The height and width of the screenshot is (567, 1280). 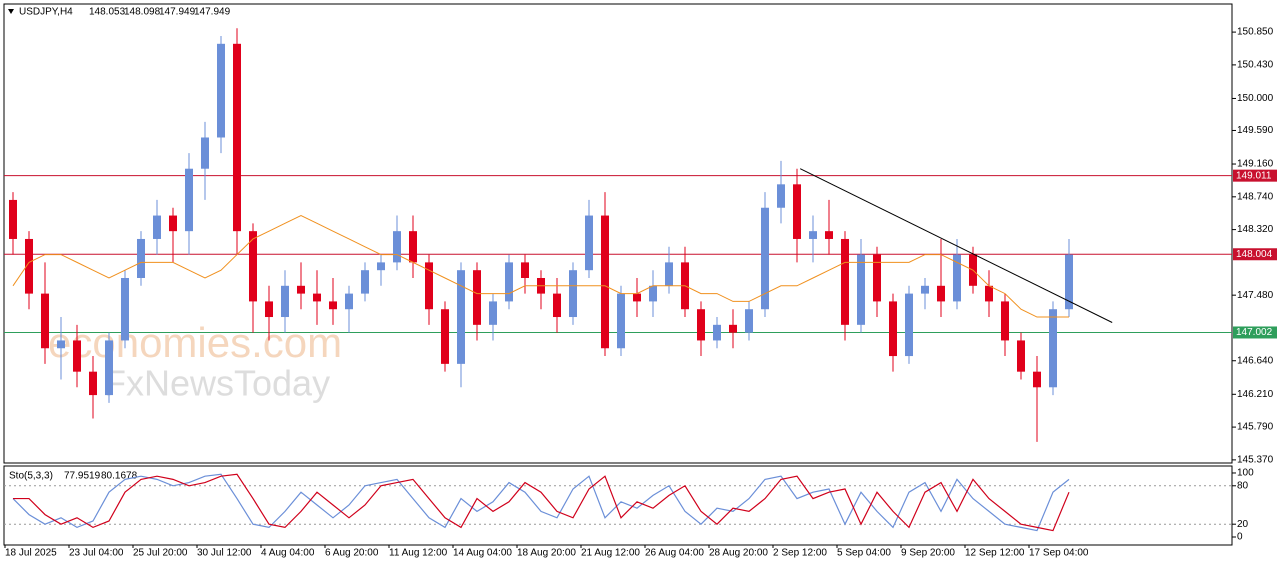 What do you see at coordinates (1255, 229) in the screenshot?
I see `y-tick-label: 148.320` at bounding box center [1255, 229].